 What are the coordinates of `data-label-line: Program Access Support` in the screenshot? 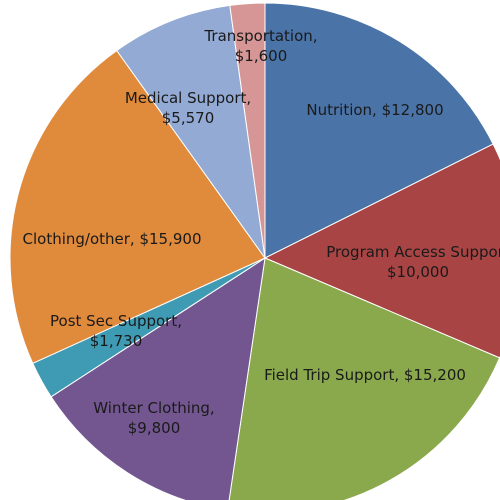 It's located at (413, 252).